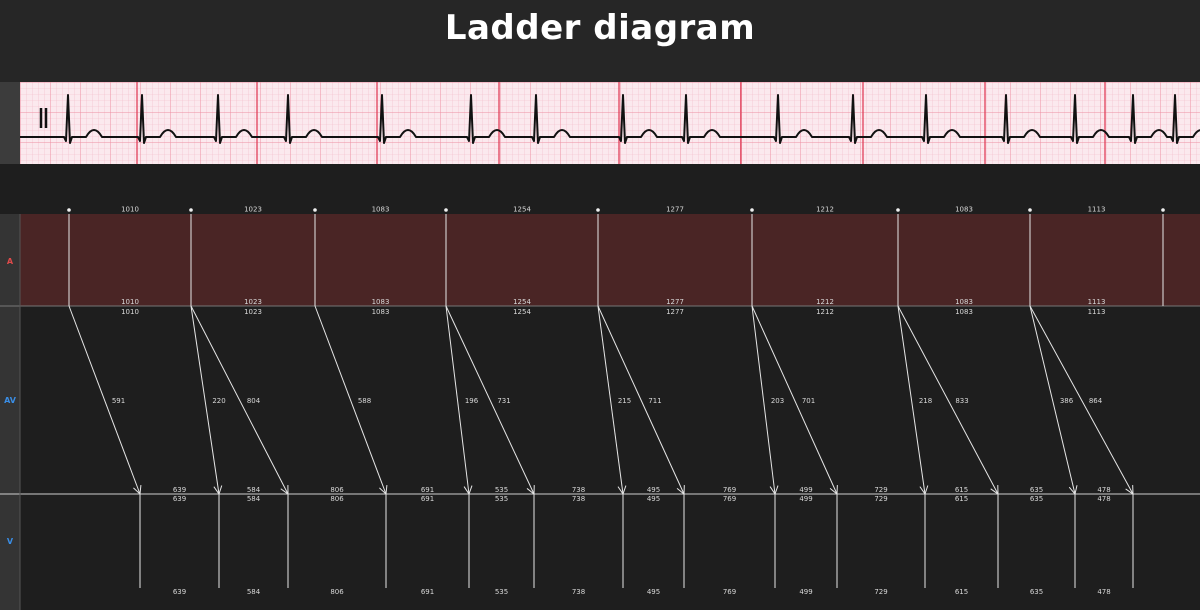  Describe the element at coordinates (578, 499) in the screenshot. I see `v-interval-label-top: 738` at that location.